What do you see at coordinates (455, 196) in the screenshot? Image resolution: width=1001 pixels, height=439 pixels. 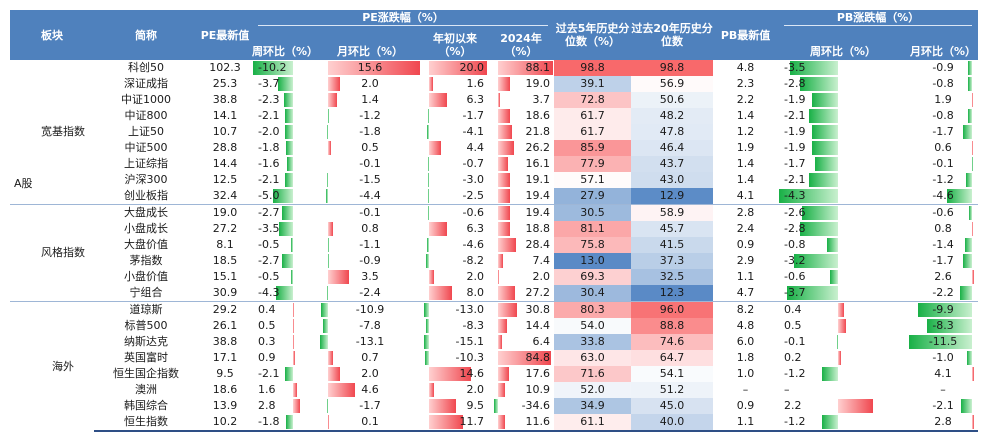 I see `ytd-cell: -2.5` at bounding box center [455, 196].